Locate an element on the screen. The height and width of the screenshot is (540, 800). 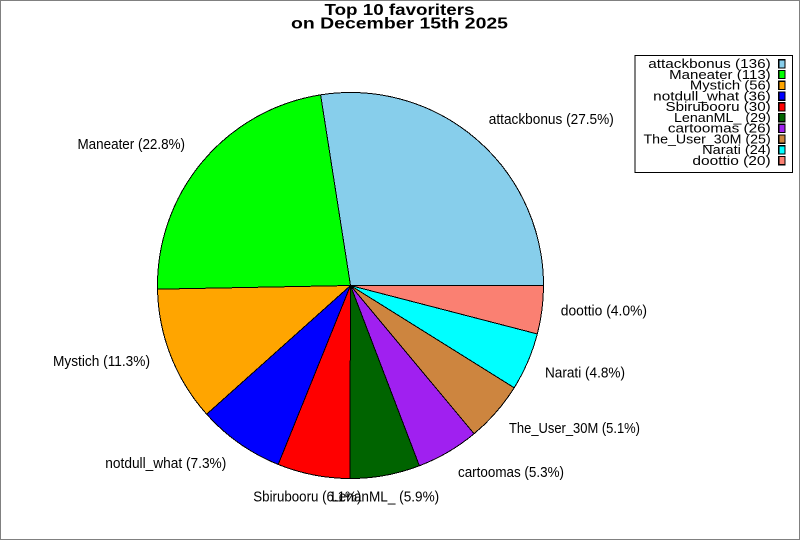
svg-text: Narati (24) is located at coordinates (736, 149).